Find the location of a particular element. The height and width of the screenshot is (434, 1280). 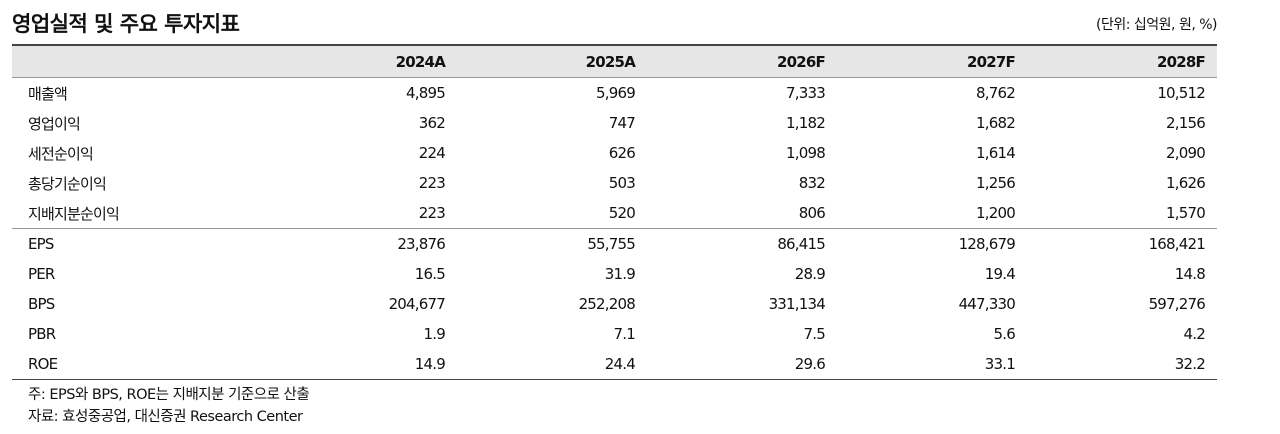

cell: 28.9 is located at coordinates (810, 274).